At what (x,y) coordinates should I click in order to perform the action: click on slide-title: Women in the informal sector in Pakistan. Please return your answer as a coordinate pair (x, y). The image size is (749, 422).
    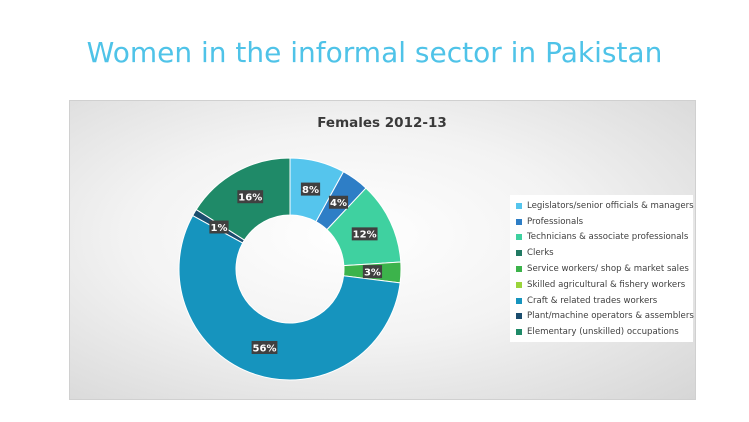
    Looking at the image, I should click on (374, 52).